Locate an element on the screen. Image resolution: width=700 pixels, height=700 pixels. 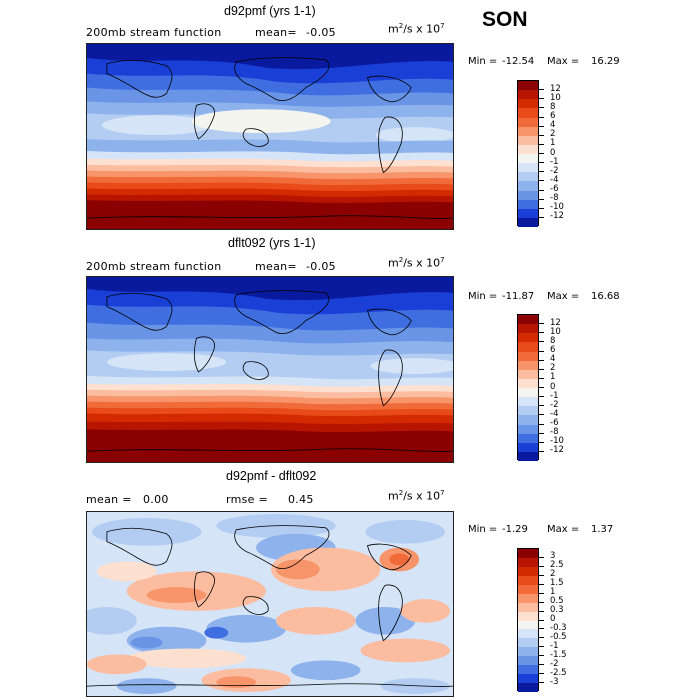
panel-2-min-label: Min = is located at coordinates (483, 296).